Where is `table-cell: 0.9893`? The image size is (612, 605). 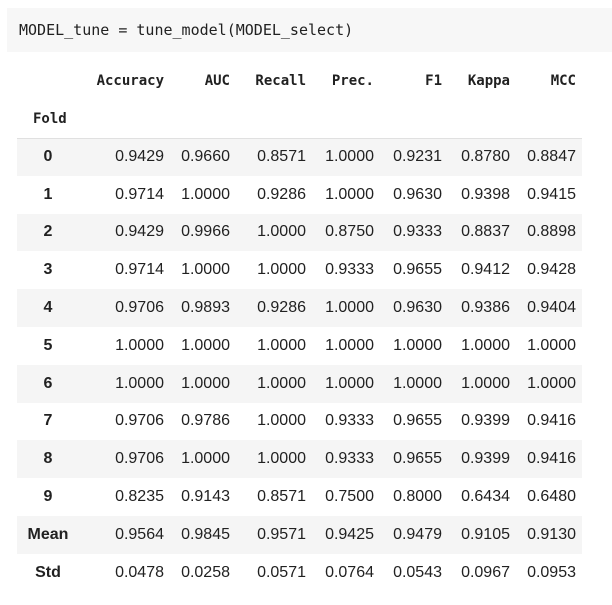 table-cell: 0.9893 is located at coordinates (205, 308).